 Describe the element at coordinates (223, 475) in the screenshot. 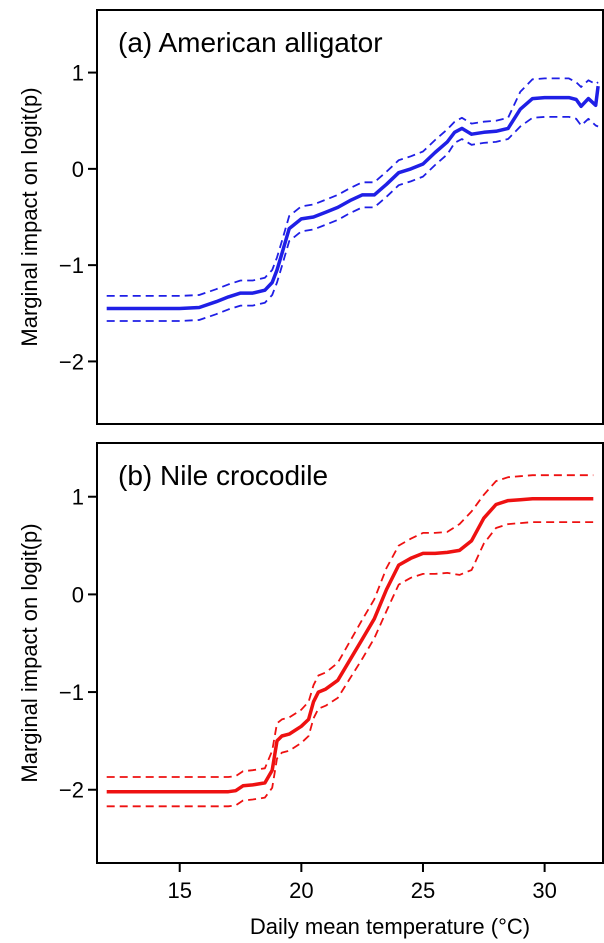

I see `panel-title: (b) Nile crocodile` at that location.